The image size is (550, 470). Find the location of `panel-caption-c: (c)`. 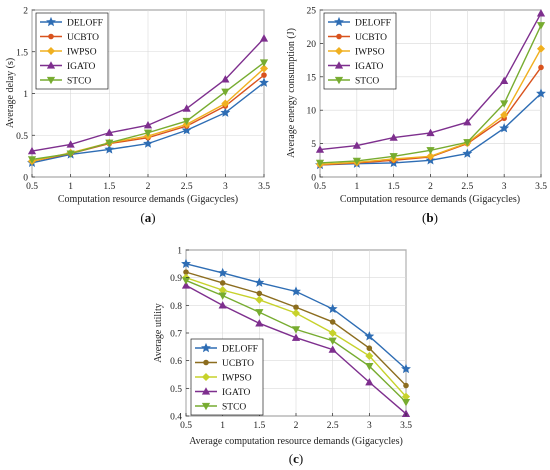

panel-caption-c: (c) is located at coordinates (296, 458).